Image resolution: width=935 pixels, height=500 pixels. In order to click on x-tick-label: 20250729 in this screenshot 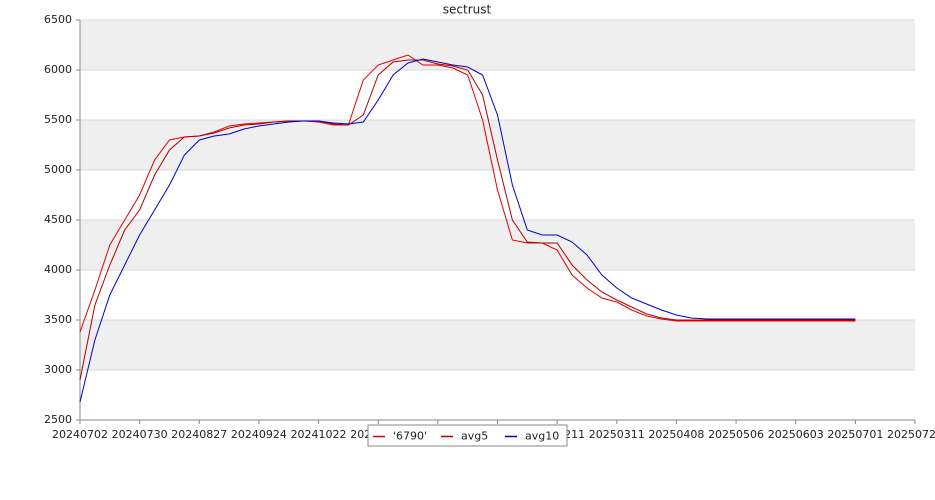, I will do `click(911, 434)`.